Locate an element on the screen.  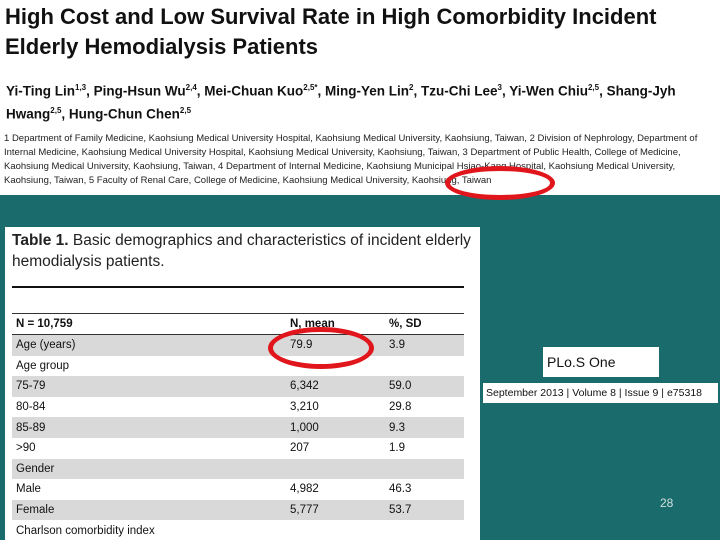
table-cell: 4,982 is located at coordinates (304, 489).